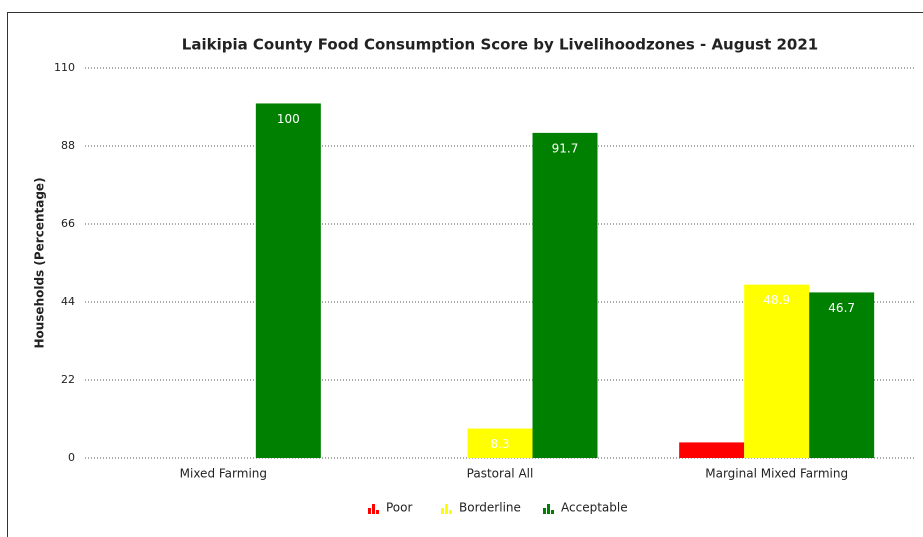  What do you see at coordinates (40, 262) in the screenshot?
I see `y-axis-label: Households (Percentage)` at bounding box center [40, 262].